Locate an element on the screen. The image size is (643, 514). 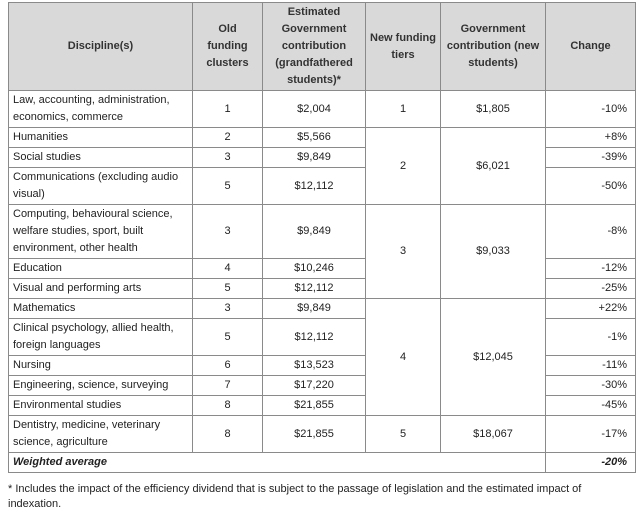
table-cell: Nursing is located at coordinates (100, 365).